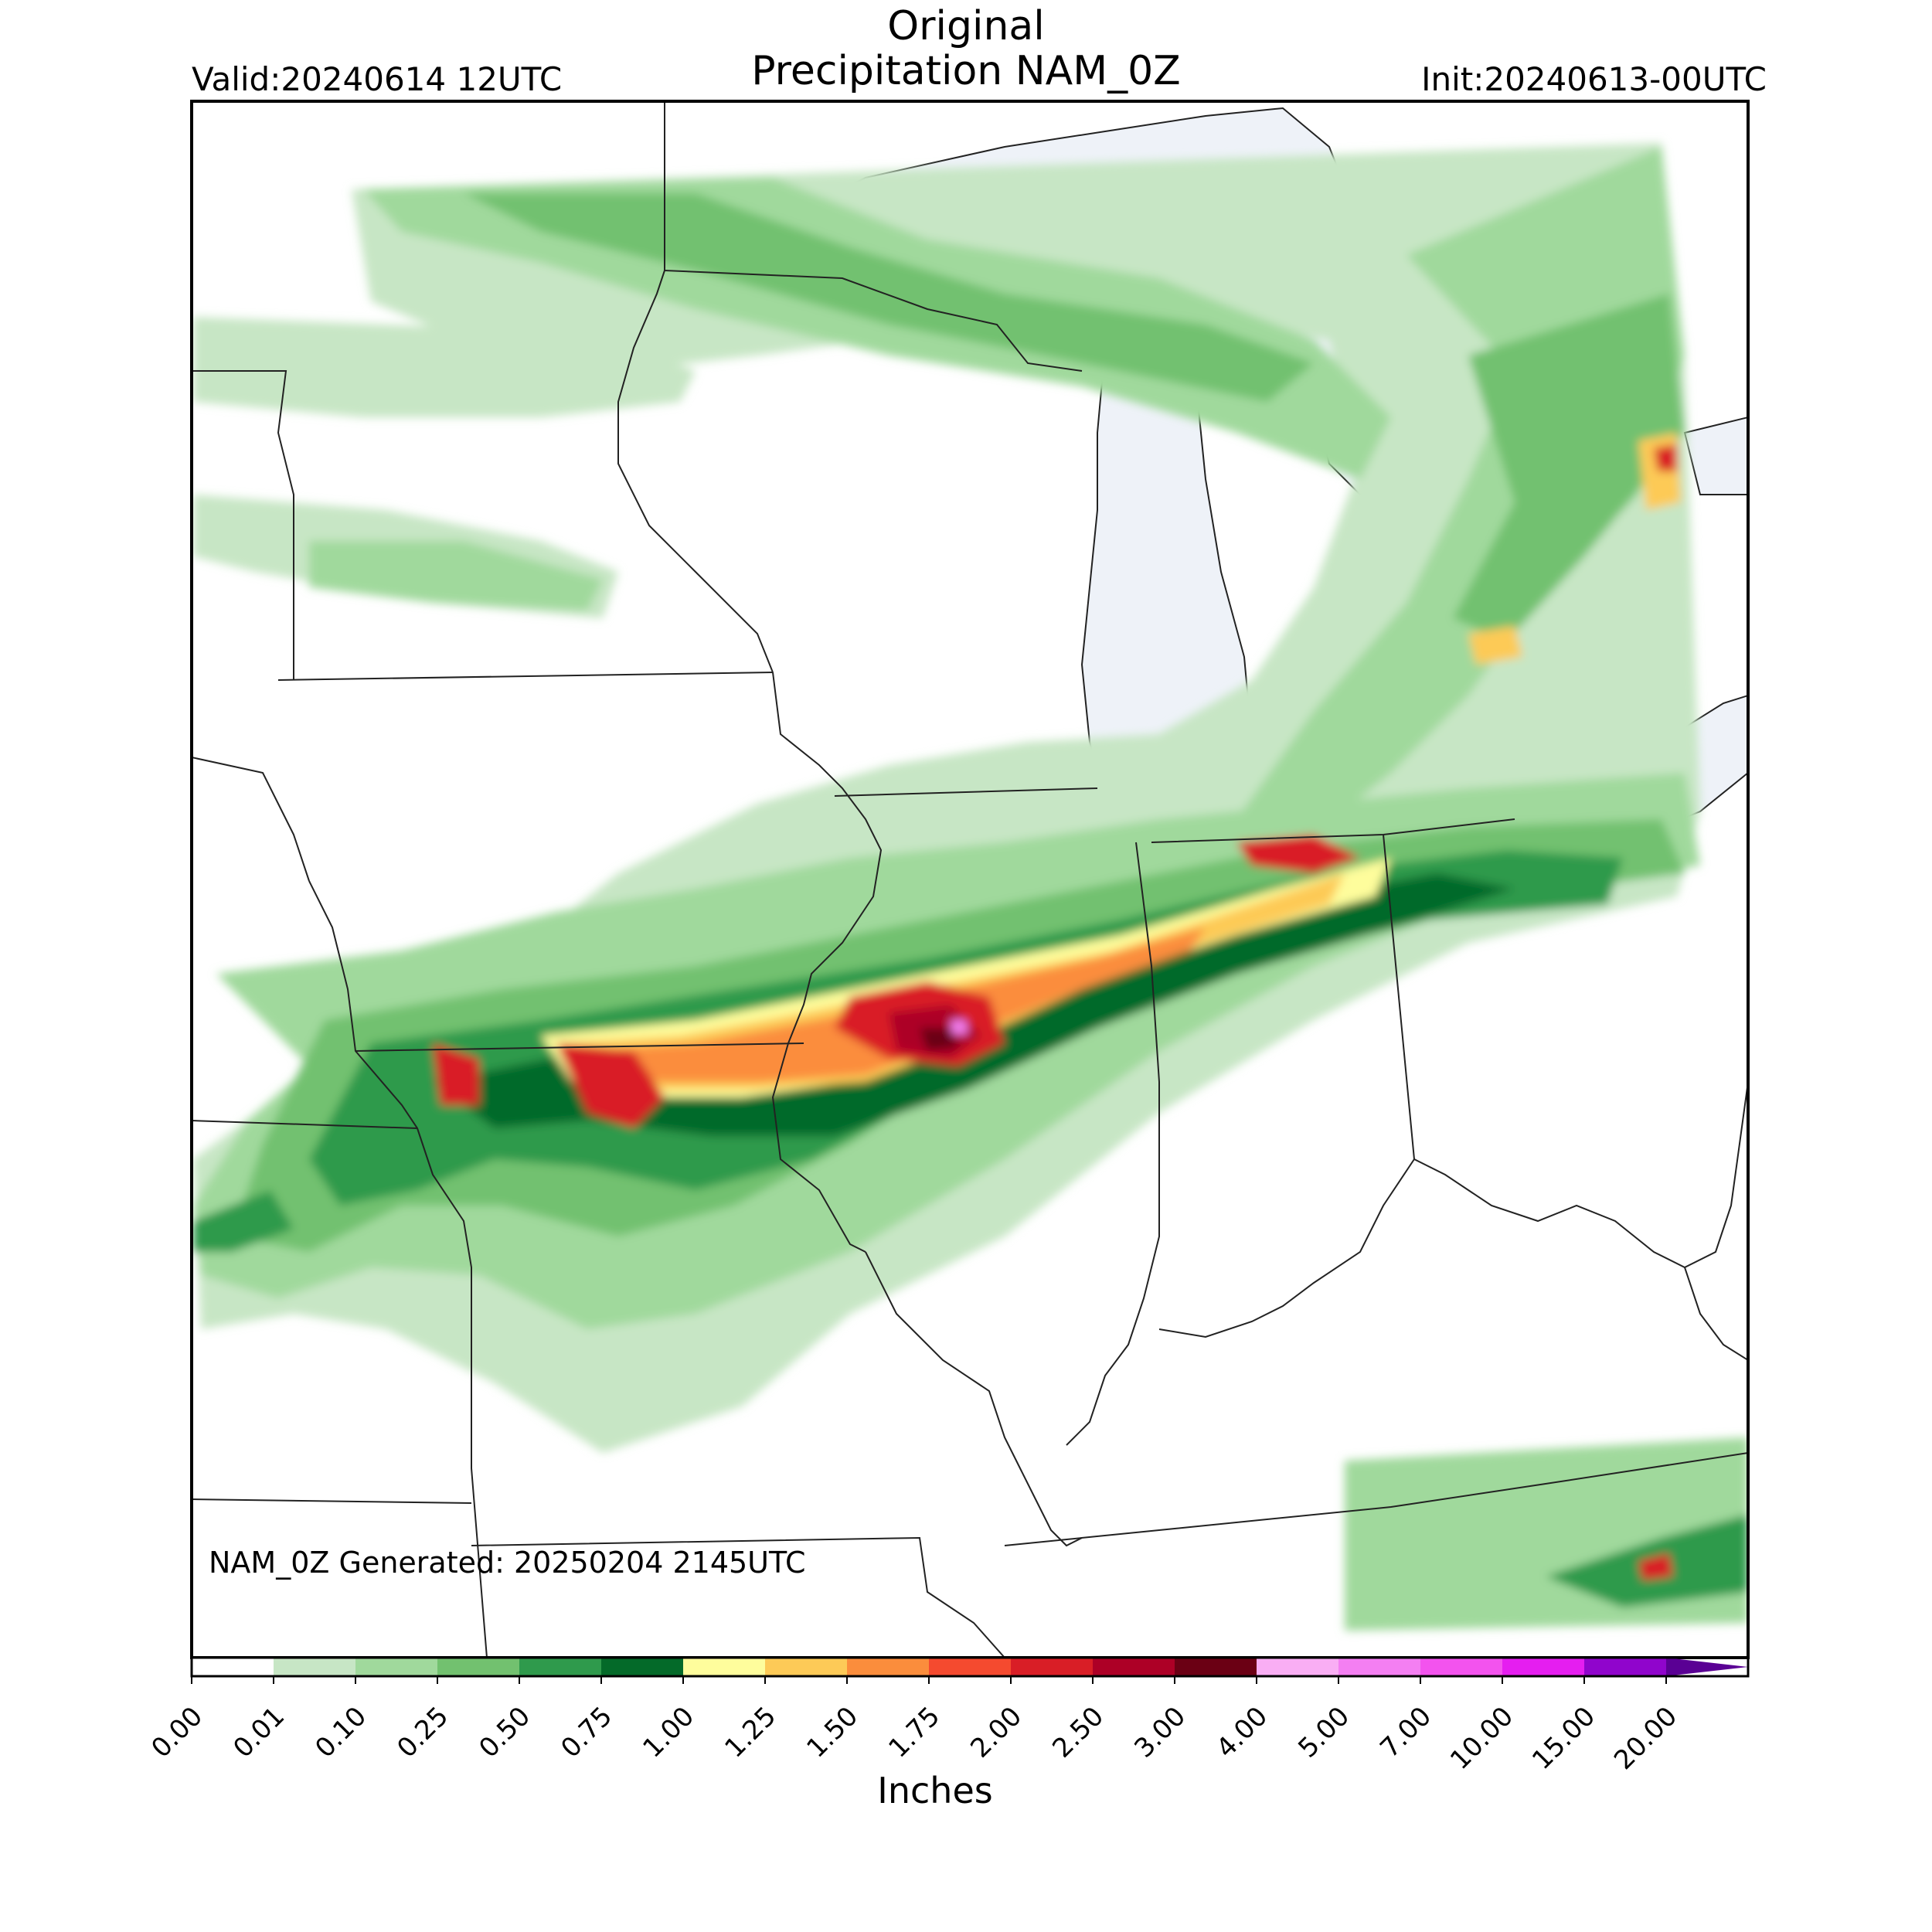 This screenshot has width=1932, height=1932. I want to click on border-ky-tn, so click(1376, 1499).